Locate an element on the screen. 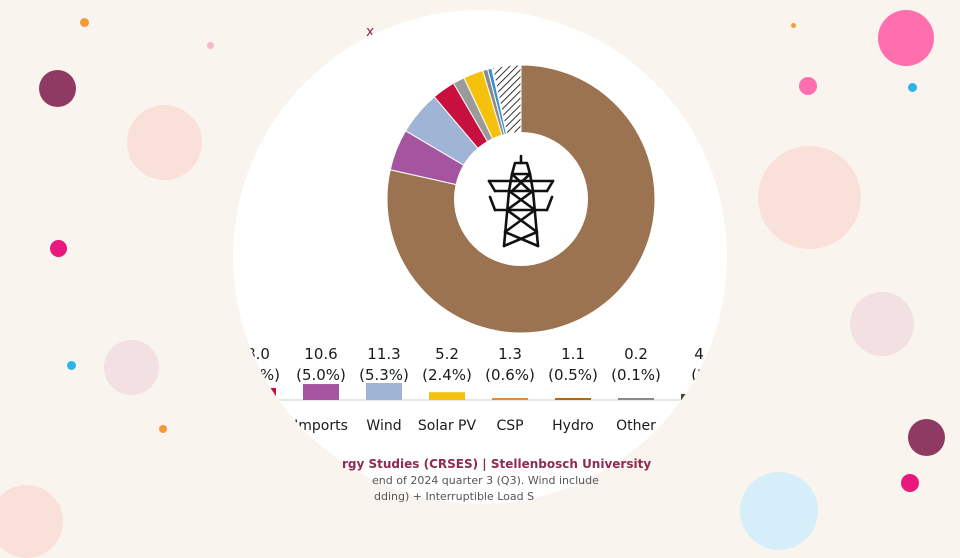 This screenshot has height=558, width=960. source-line-2: end of 2024 quarter 3 (Q3). Wind include is located at coordinates (485, 480).